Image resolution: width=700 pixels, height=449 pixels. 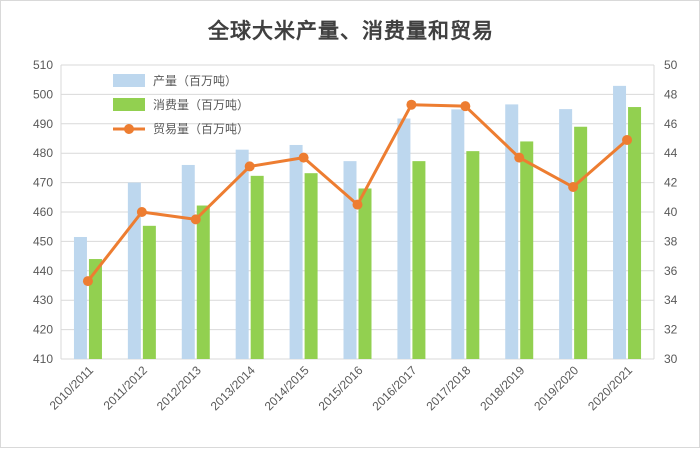 What do you see at coordinates (502, 388) in the screenshot?
I see `x-tick-label: 2018/2019` at bounding box center [502, 388].